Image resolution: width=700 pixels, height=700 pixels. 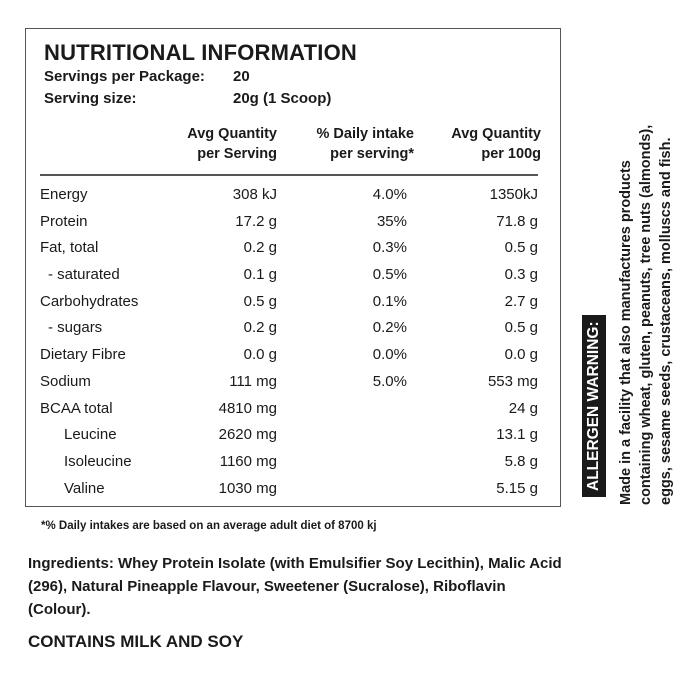 I want to click on header-line: % Daily intake, so click(x=365, y=134).